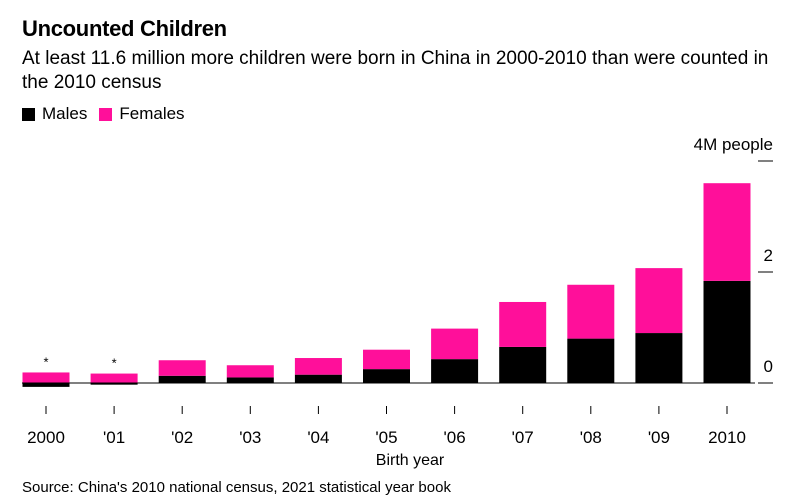  Describe the element at coordinates (318, 437) in the screenshot. I see `x-tick-label: '04` at that location.